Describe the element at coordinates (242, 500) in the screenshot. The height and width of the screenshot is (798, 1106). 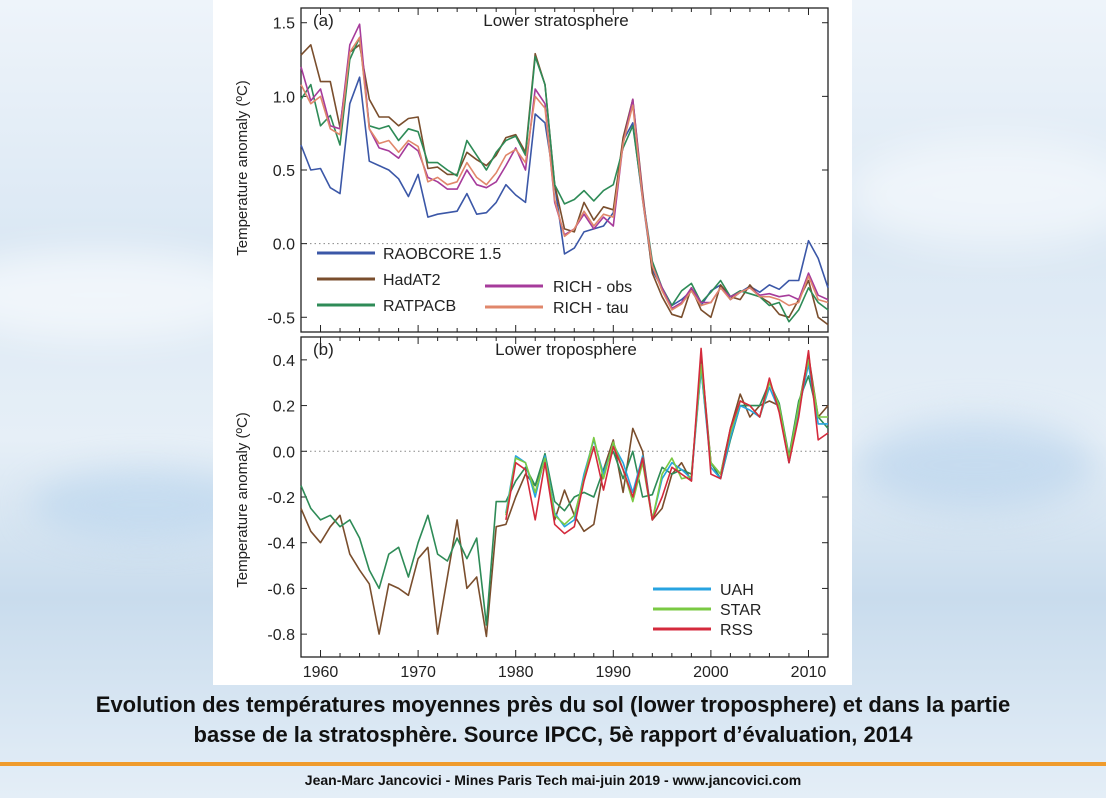
I see `panel-b-y-axis-label: Temperature anomaly (ºC)` at that location.